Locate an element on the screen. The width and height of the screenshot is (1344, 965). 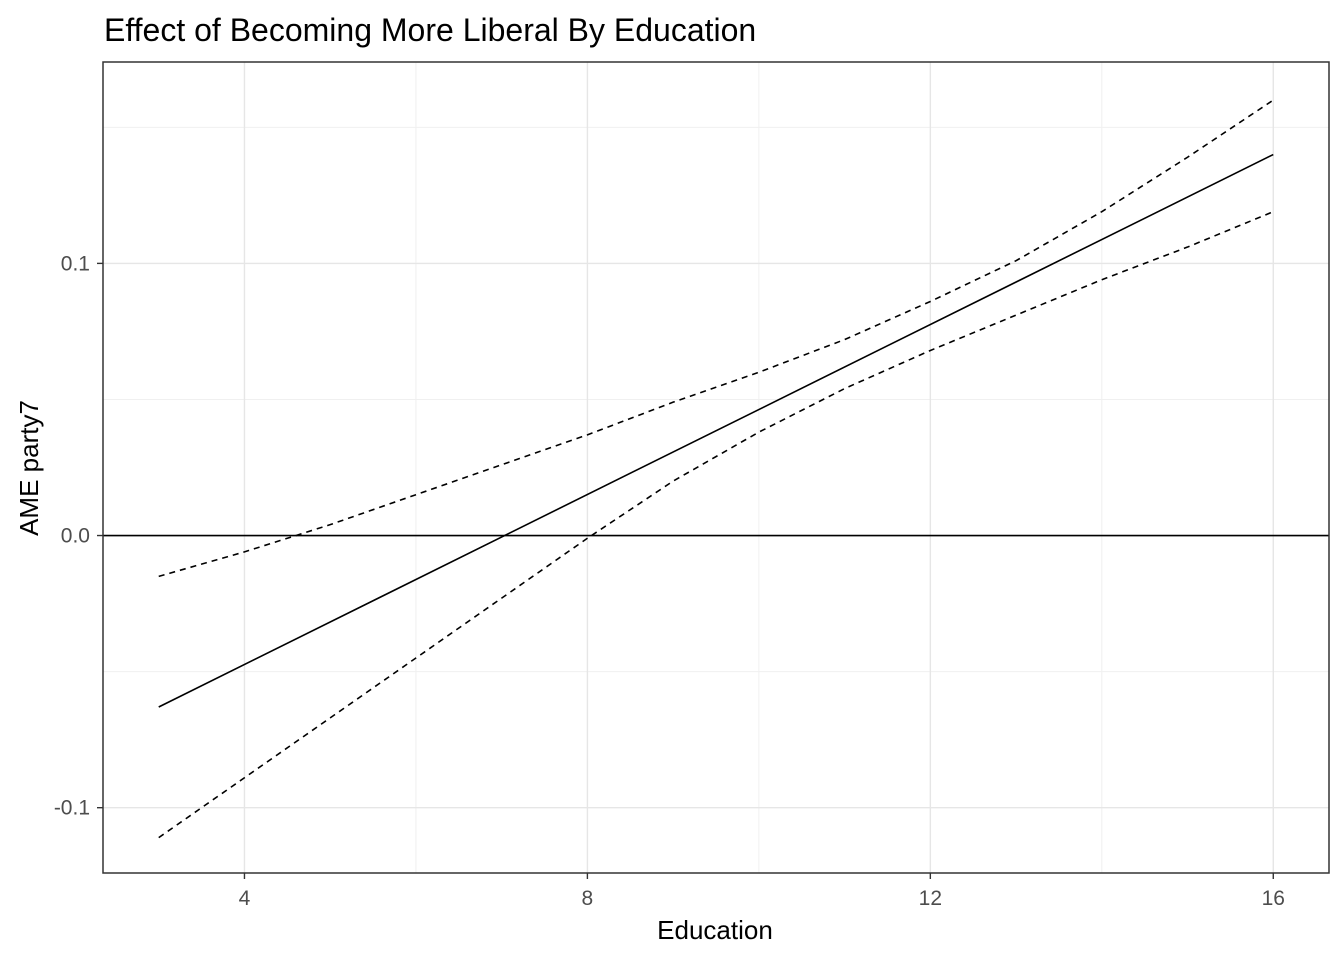
y-axis: -0.1 0.0 0.1 is located at coordinates (78, 536).